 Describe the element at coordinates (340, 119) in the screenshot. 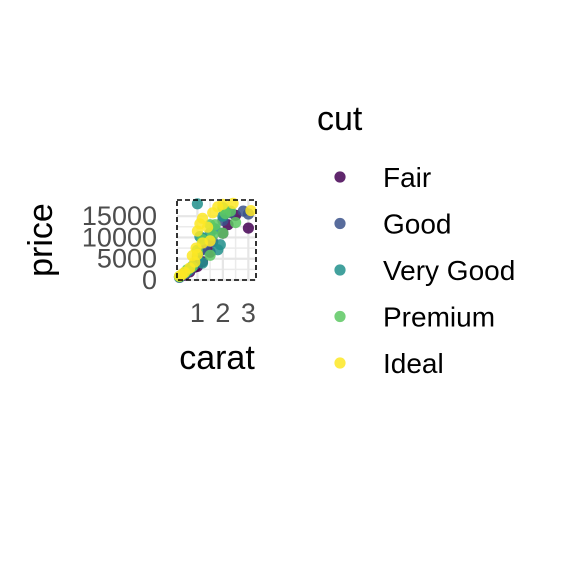

I see `legend-title: cut` at that location.